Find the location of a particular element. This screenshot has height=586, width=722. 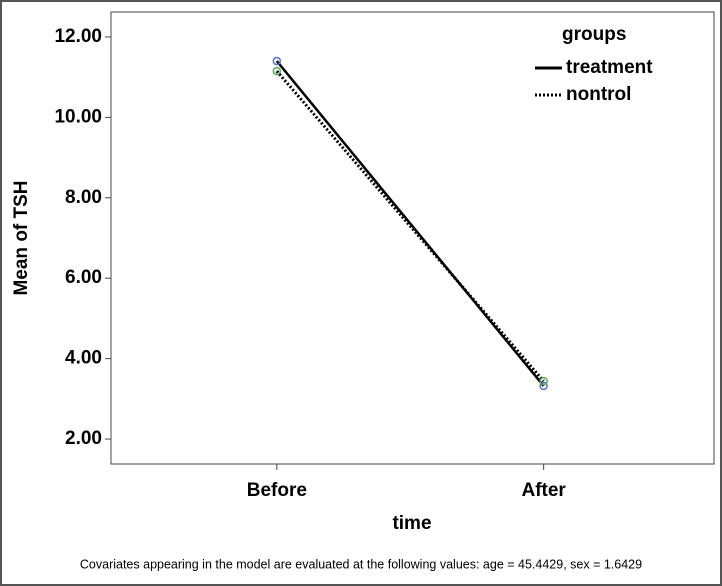

y-tick-label: 6.00 is located at coordinates (83, 277).